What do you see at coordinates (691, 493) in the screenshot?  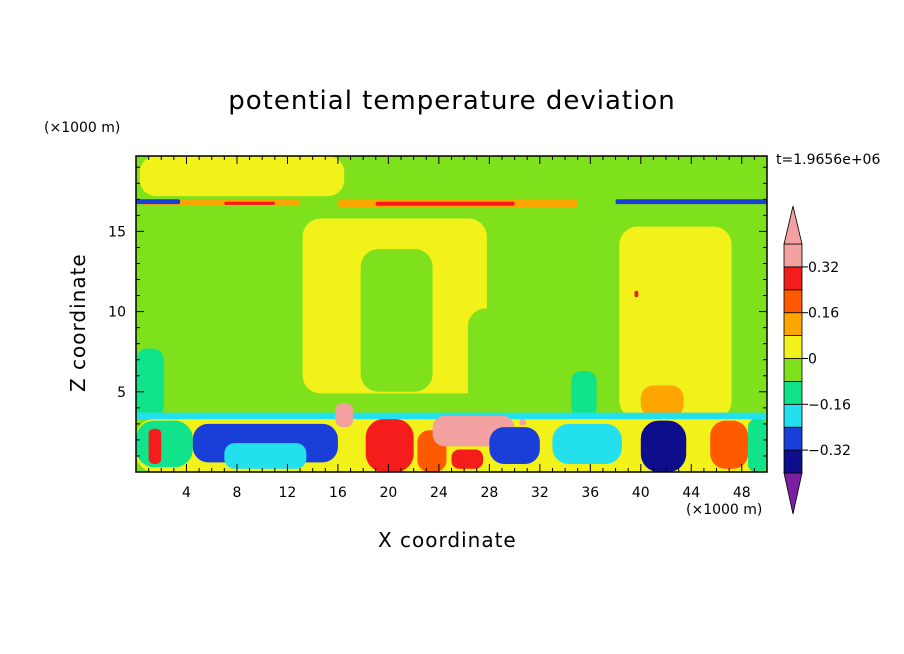 I see `x-tick-label: 44` at bounding box center [691, 493].